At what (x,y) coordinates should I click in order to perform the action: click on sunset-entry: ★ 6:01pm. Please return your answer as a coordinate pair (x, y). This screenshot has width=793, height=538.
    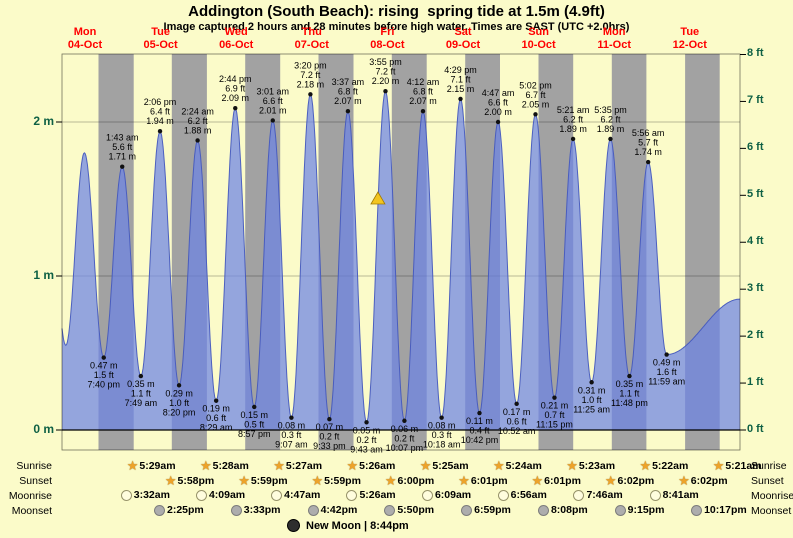
    Looking at the image, I should click on (555, 480).